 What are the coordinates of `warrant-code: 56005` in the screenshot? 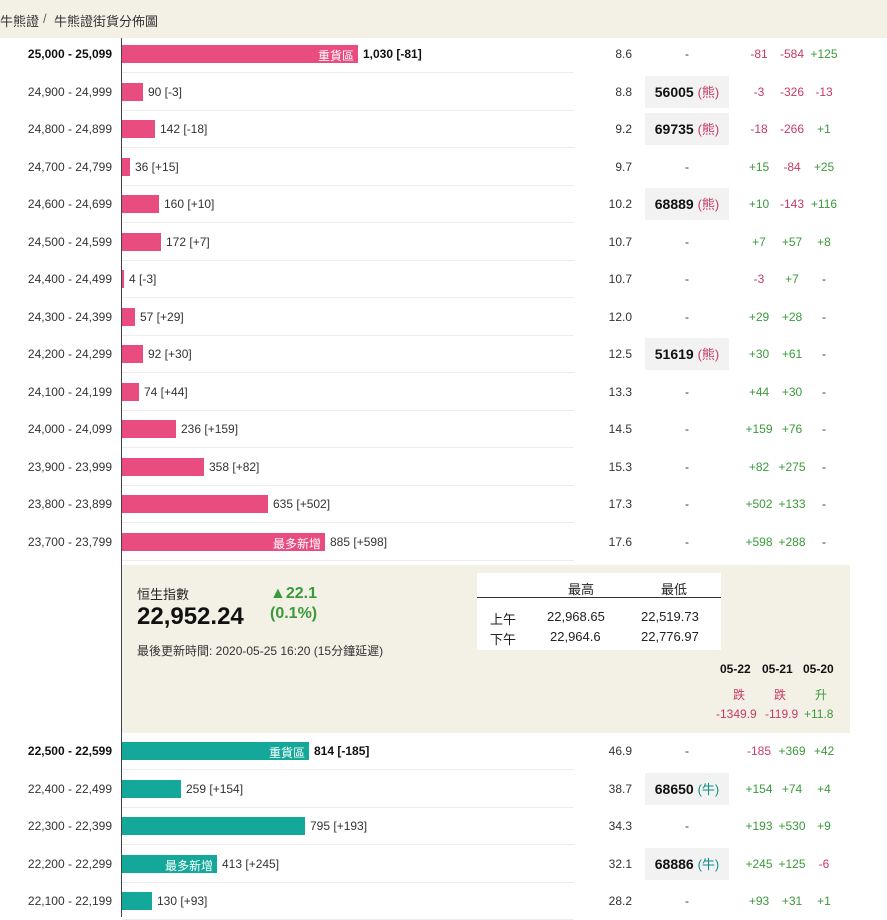 It's located at (674, 91).